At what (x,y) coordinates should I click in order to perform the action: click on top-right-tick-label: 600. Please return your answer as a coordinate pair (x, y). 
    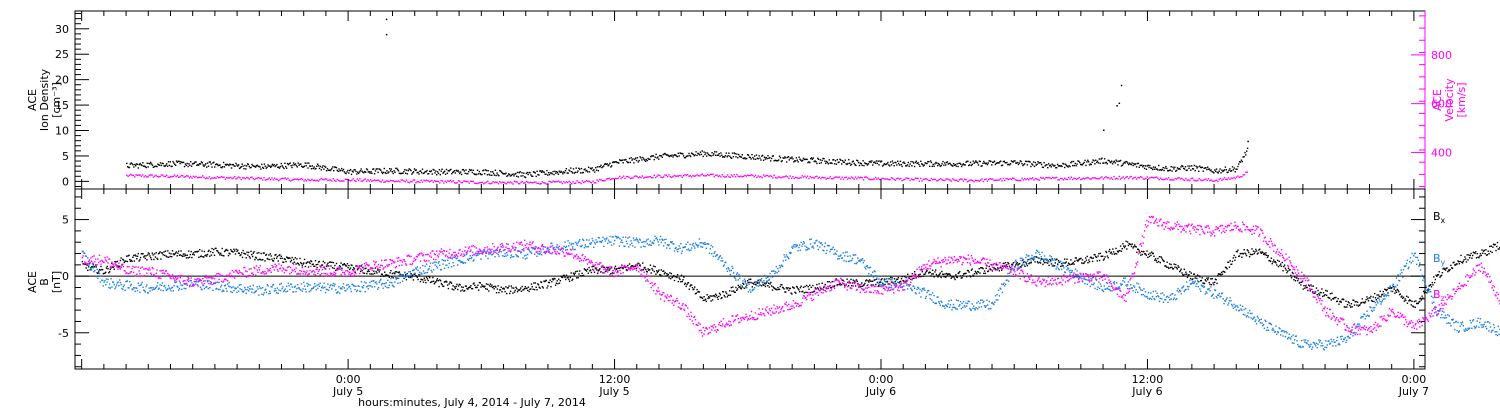
    Looking at the image, I should click on (1441, 104).